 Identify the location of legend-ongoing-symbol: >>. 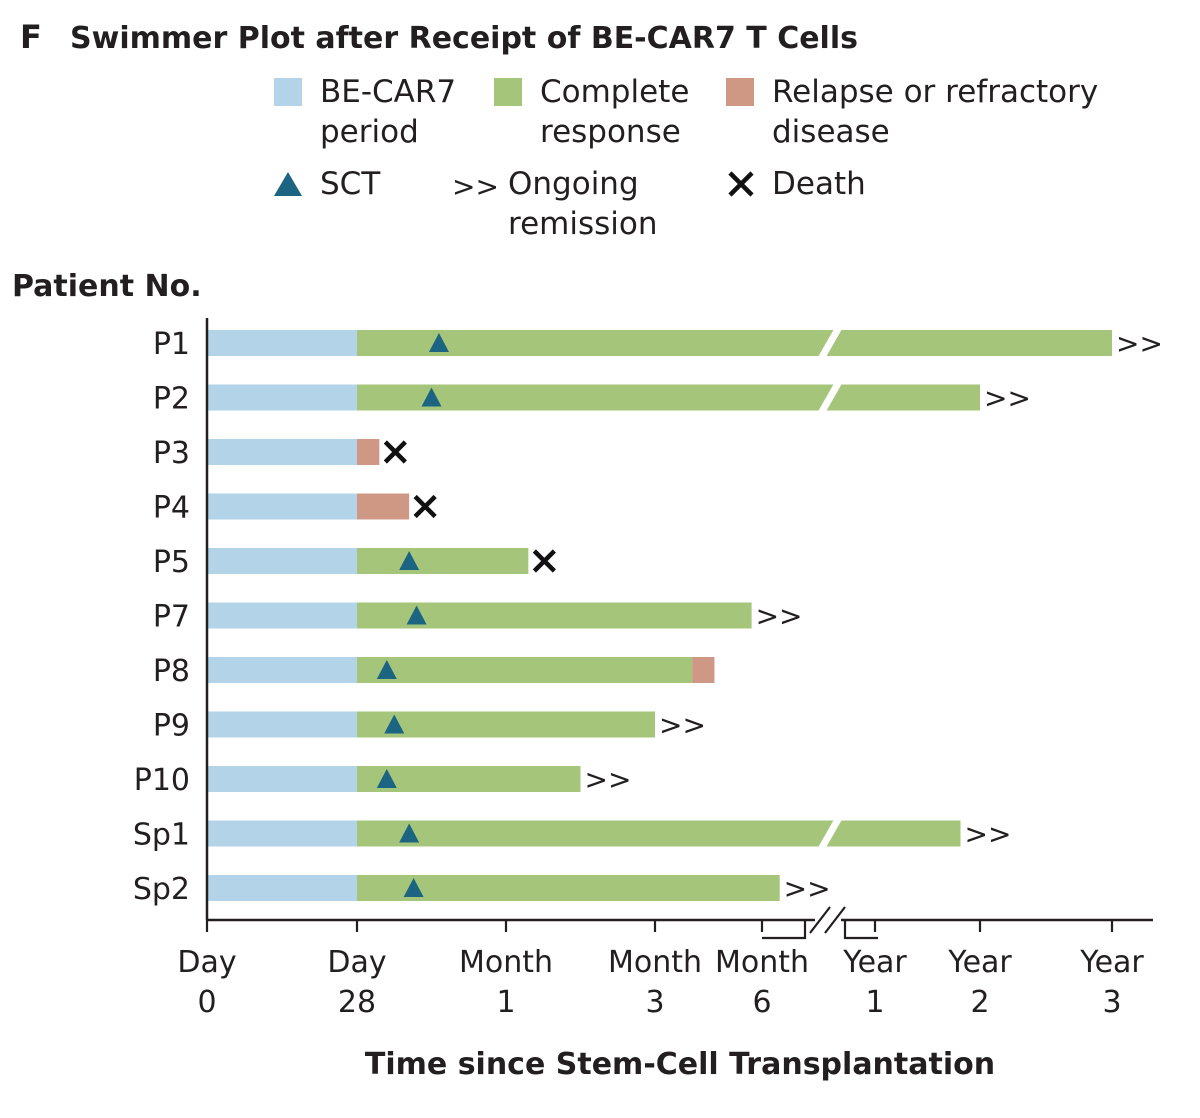
(475, 186).